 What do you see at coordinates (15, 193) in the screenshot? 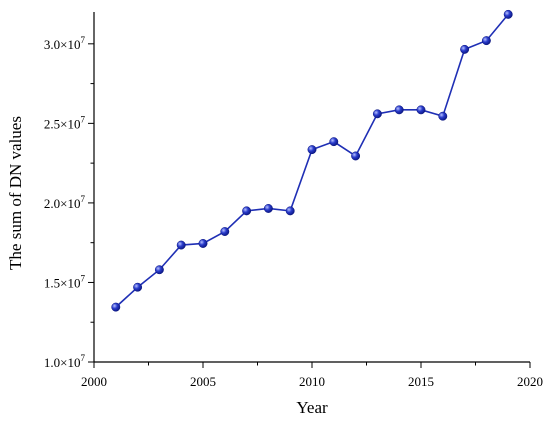
I see `y-axis-title: The sum of DN values` at bounding box center [15, 193].